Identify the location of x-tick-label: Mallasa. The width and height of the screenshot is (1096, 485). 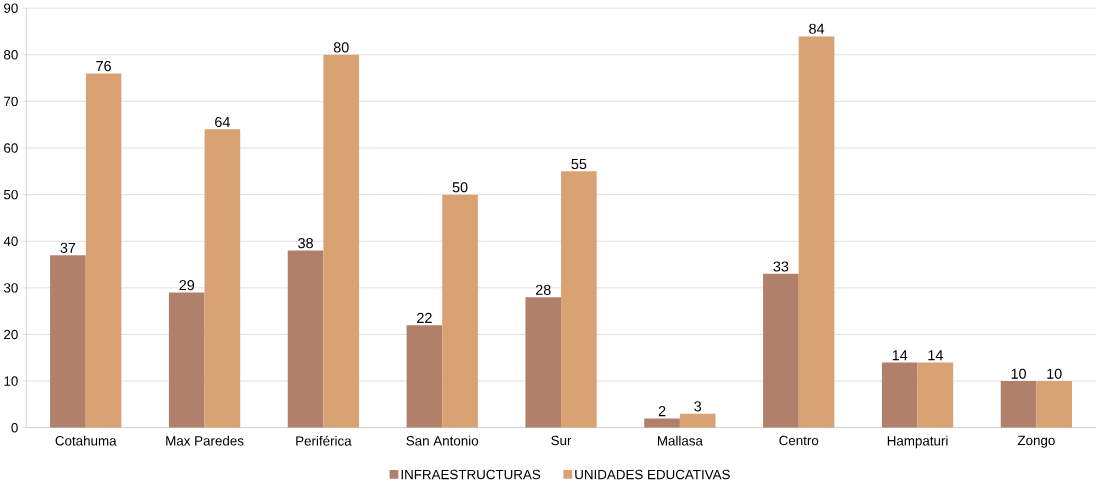
(680, 440).